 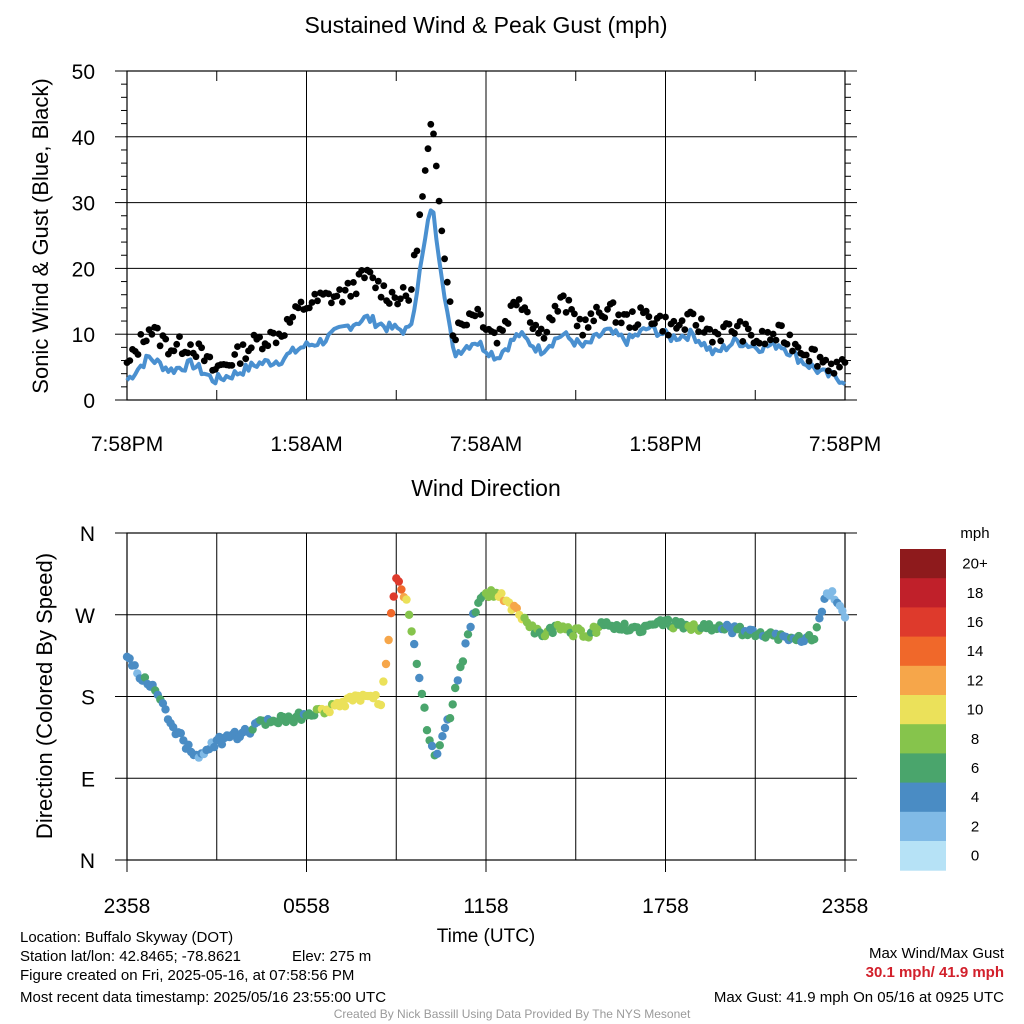 I want to click on max-wind-gust-values: 30.1 mph/ 41.9 mph, so click(x=934, y=972).